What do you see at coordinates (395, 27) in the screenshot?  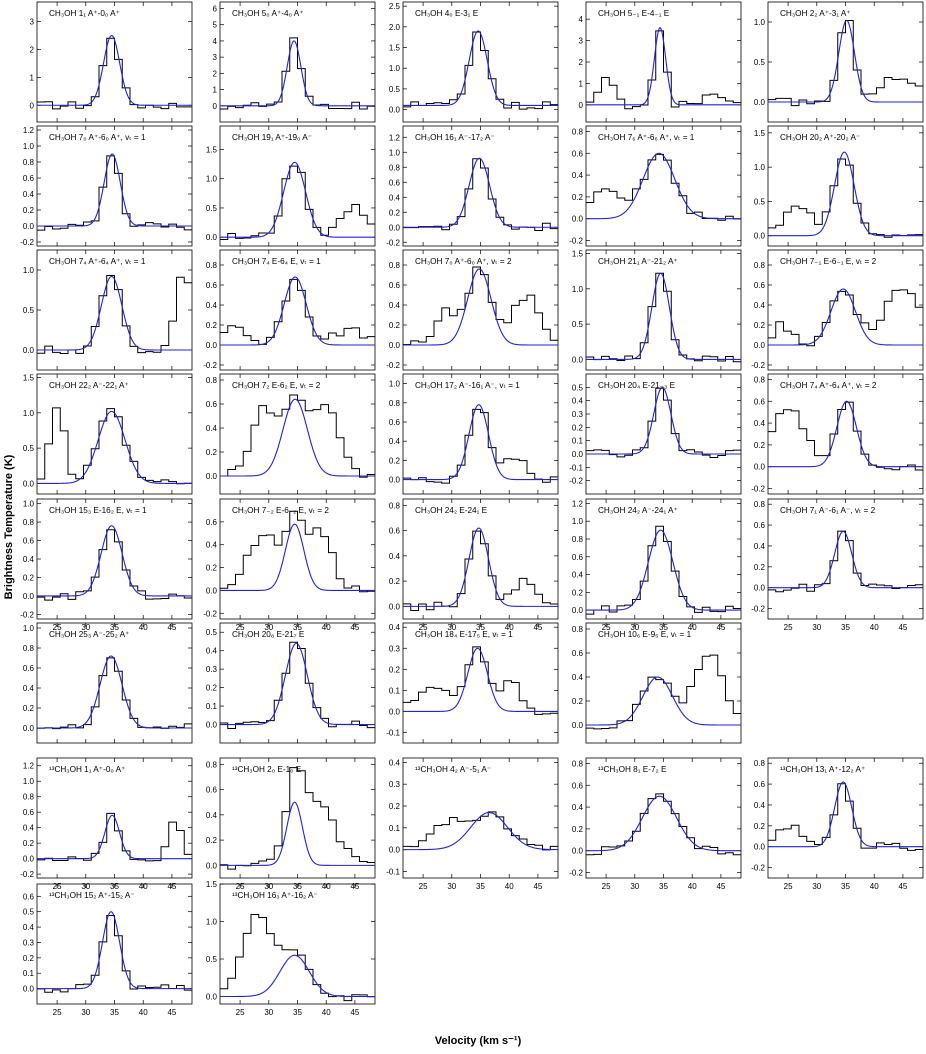 I see `y-tick-label: 2.0` at bounding box center [395, 27].